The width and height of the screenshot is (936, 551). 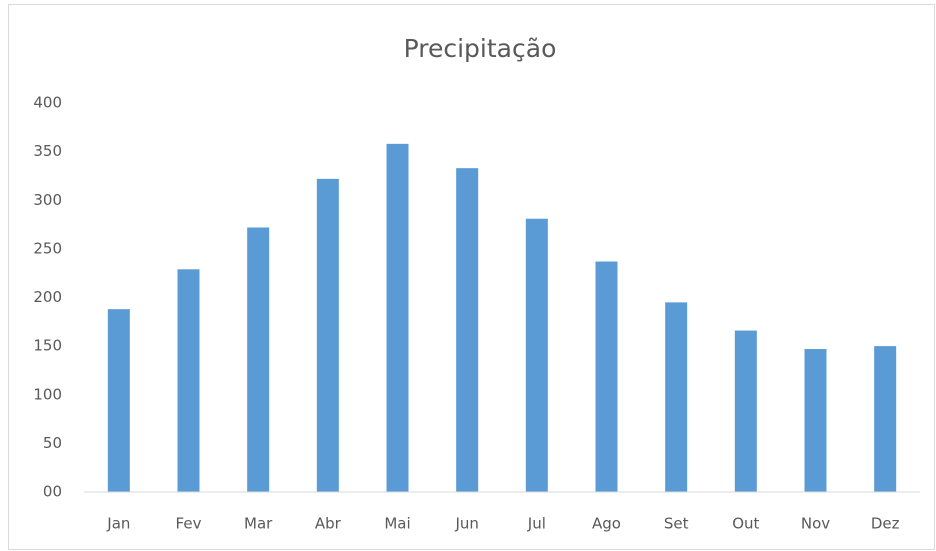 What do you see at coordinates (52, 443) in the screenshot?
I see `y-tick-label: 50` at bounding box center [52, 443].